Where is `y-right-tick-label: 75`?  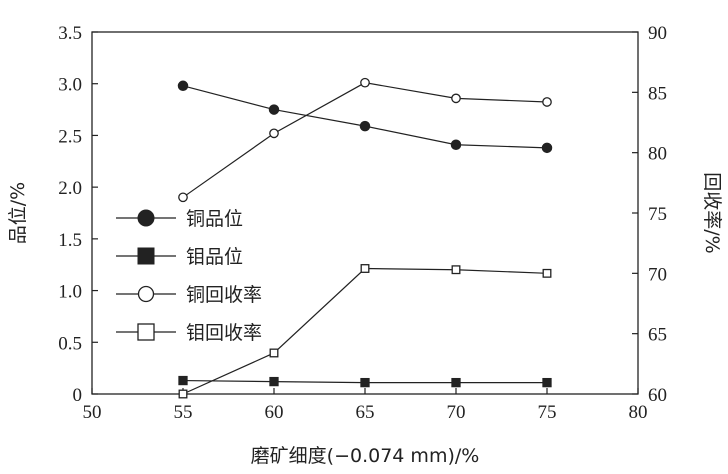 y-right-tick-label: 75 is located at coordinates (657, 214).